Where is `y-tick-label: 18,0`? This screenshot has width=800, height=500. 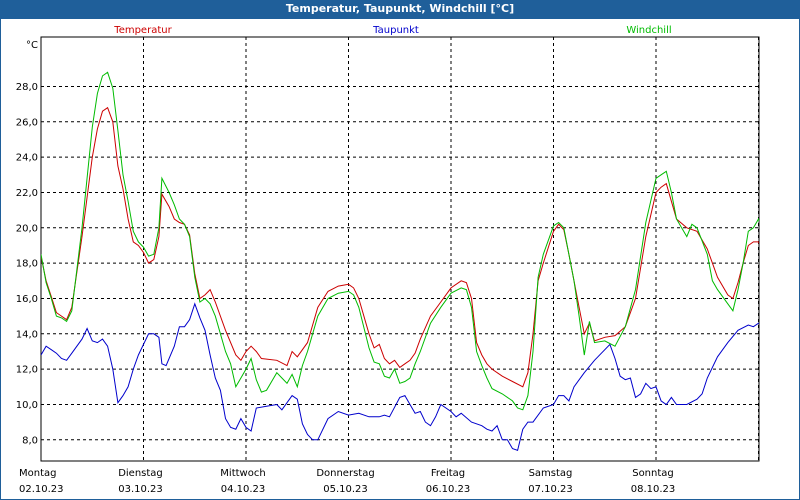 y-tick-label: 18,0 is located at coordinates (27, 264).